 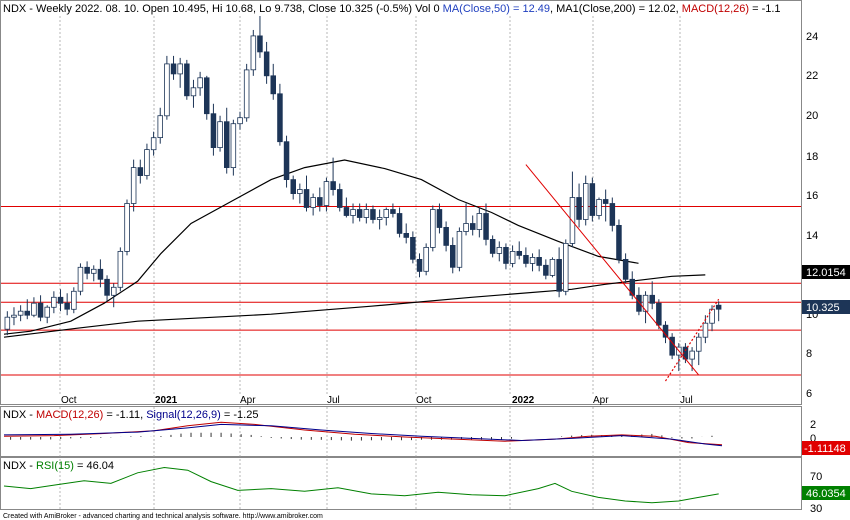 What do you see at coordinates (809, 394) in the screenshot?
I see `y-tick-label: 6` at bounding box center [809, 394].